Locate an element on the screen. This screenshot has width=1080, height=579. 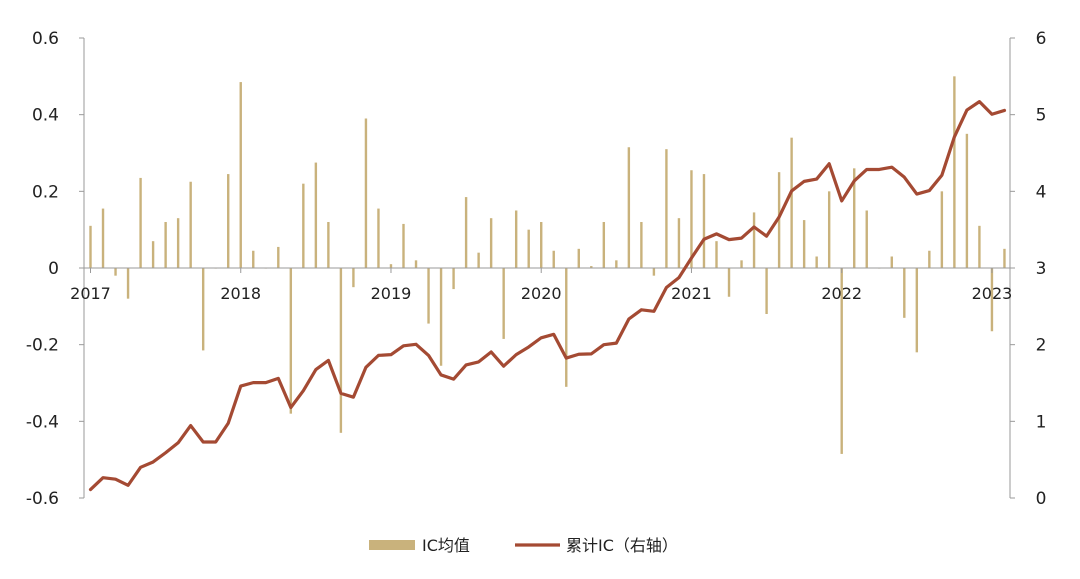
x-tick-label: 2017 is located at coordinates (90, 293).